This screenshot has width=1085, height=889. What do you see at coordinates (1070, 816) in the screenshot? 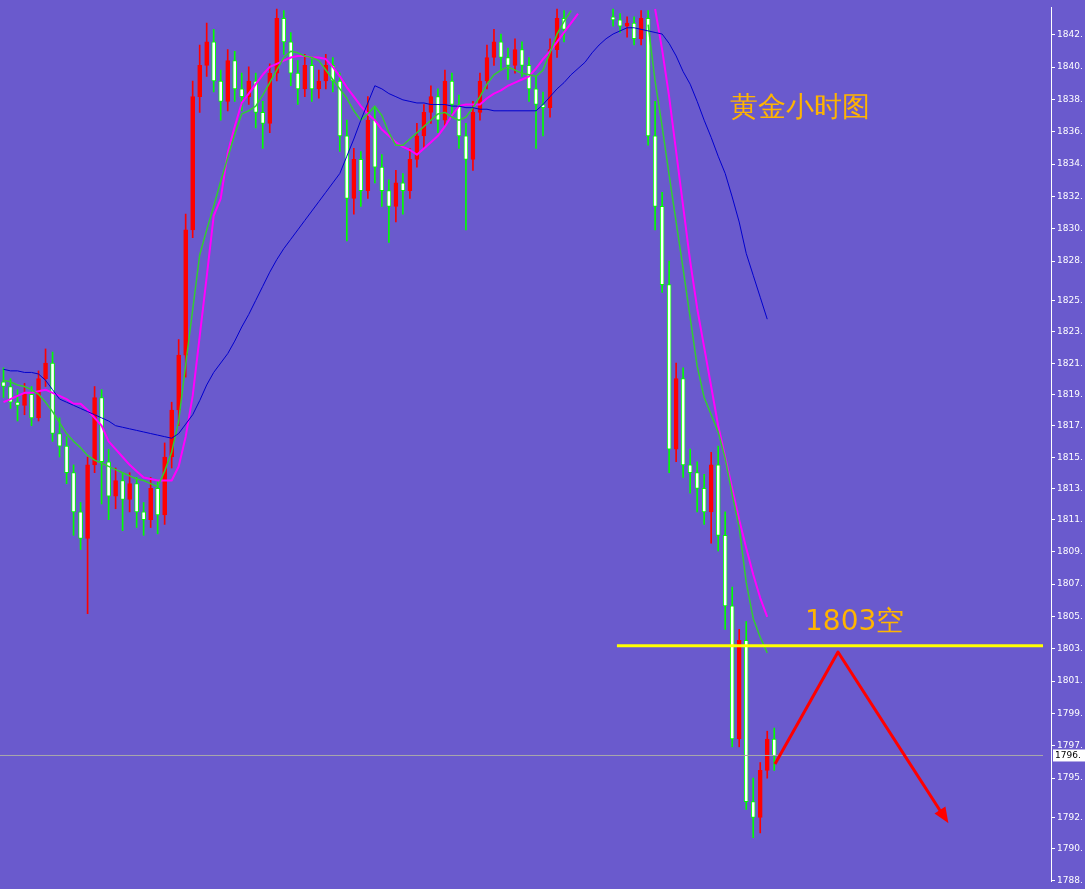
I see `y-tick-label: 1792.` at bounding box center [1070, 816].